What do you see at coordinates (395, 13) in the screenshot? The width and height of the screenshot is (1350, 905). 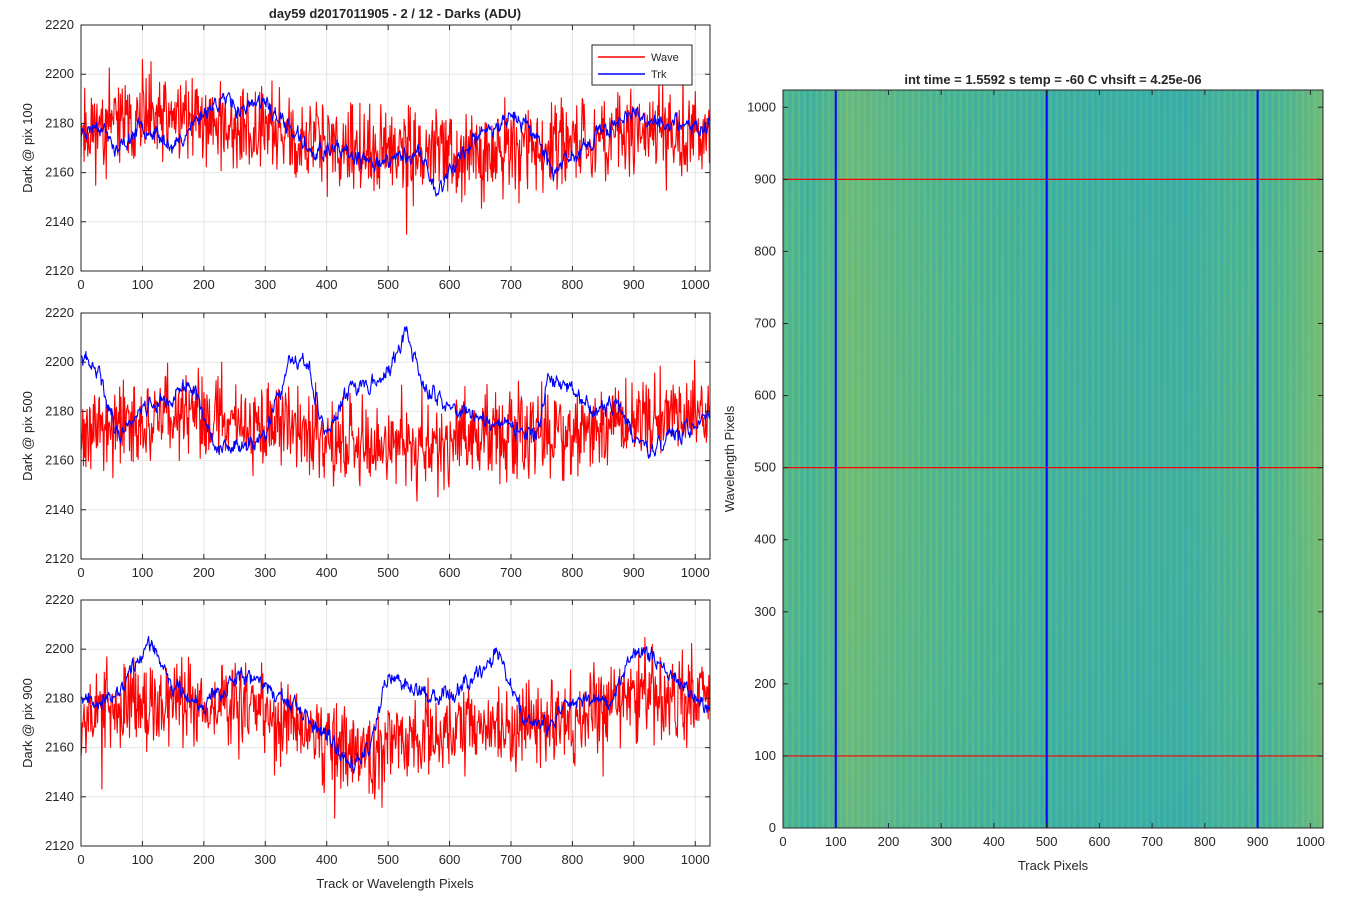 I see `chart-title: day59 d2017011905 - 2 / 12 - Darks (ADU)` at bounding box center [395, 13].